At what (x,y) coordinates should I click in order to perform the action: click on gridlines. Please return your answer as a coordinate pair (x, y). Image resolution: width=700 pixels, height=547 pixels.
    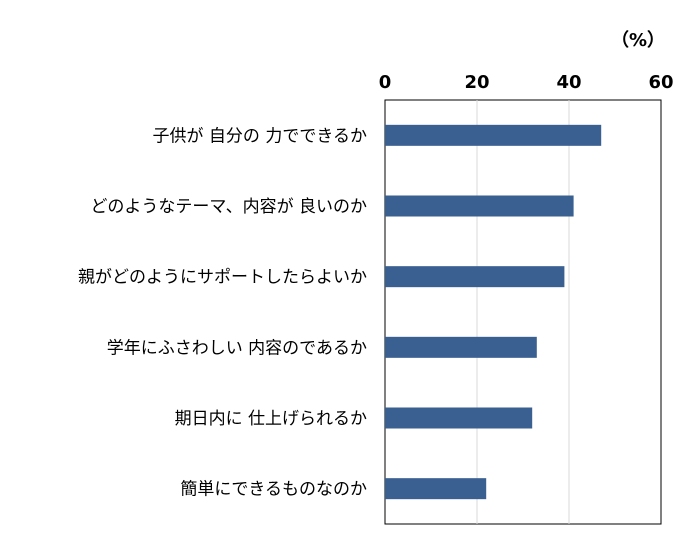
    Looking at the image, I should click on (523, 312).